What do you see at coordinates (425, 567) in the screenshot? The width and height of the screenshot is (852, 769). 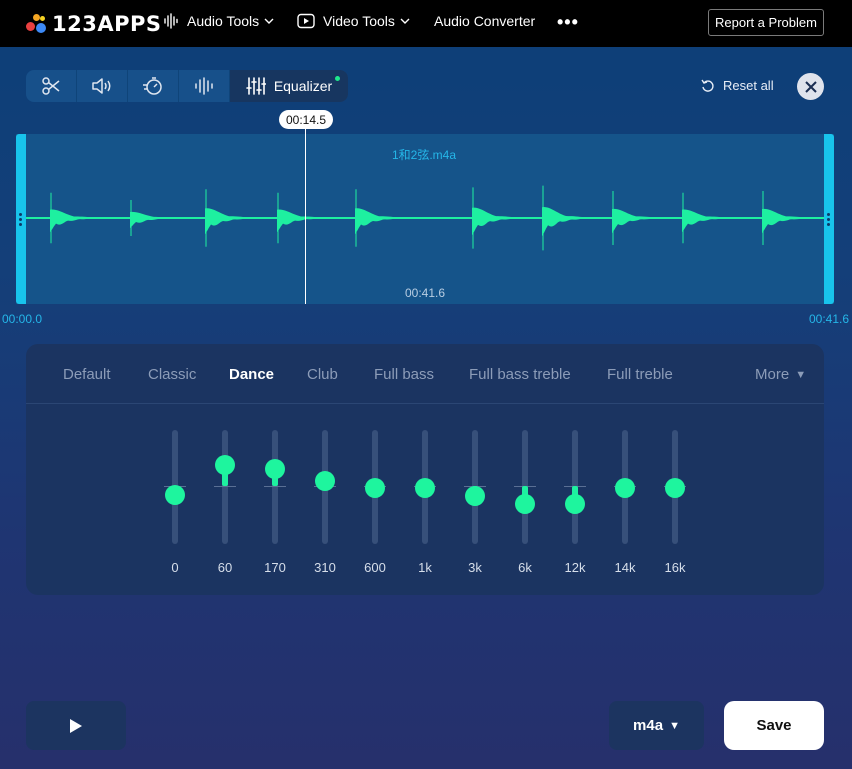 I see `band-frequency-label: 1k` at bounding box center [425, 567].